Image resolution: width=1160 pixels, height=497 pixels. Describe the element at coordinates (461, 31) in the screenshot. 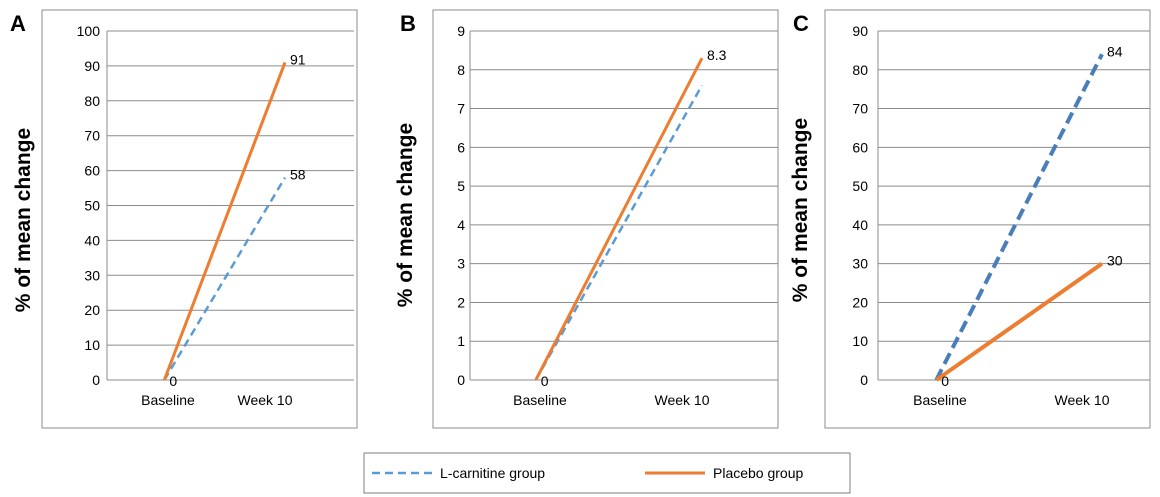

I see `y-tick-label: 9` at that location.